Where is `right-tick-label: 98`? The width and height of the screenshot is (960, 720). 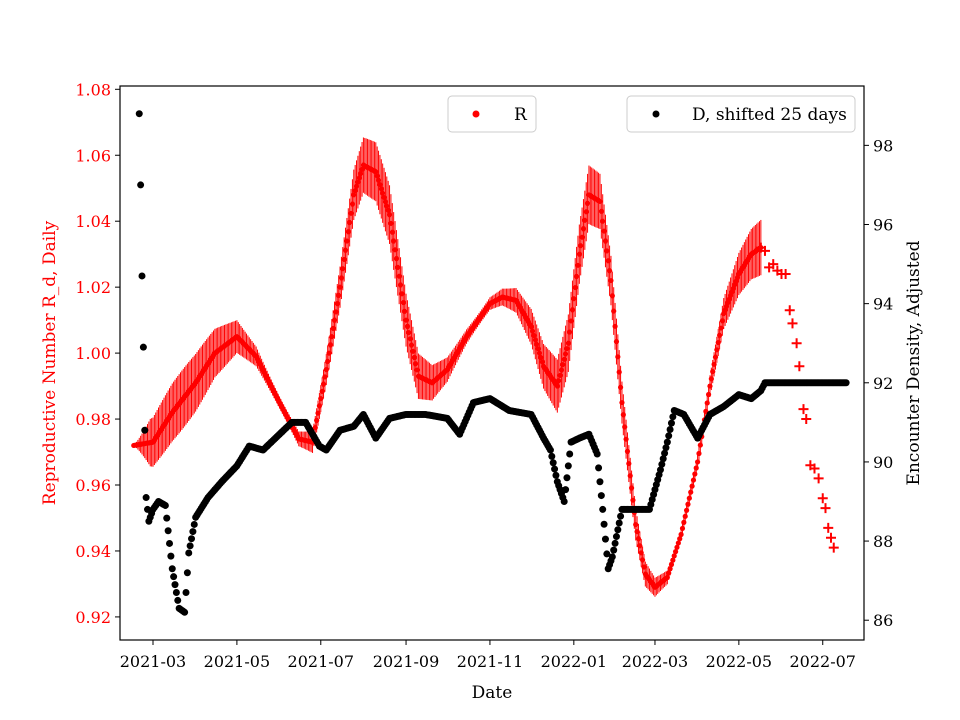 right-tick-label: 98 is located at coordinates (883, 145).